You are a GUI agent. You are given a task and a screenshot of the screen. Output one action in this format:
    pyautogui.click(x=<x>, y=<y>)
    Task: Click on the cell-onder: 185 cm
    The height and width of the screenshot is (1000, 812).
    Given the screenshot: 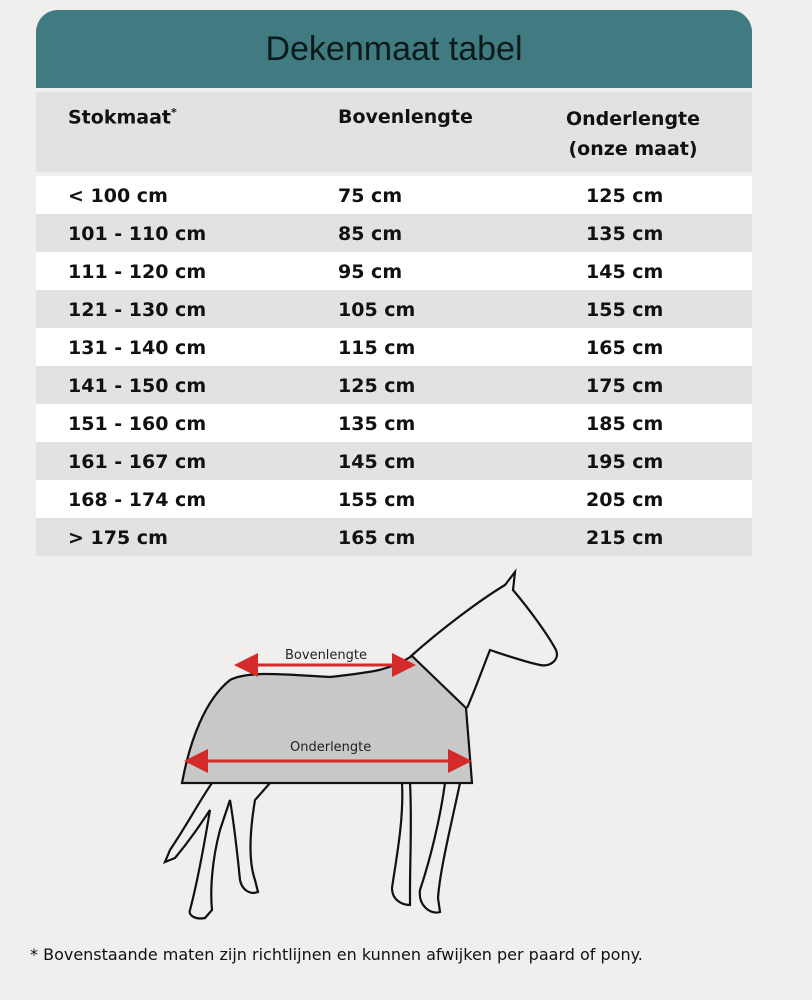 What is the action you would take?
    pyautogui.click(x=625, y=424)
    